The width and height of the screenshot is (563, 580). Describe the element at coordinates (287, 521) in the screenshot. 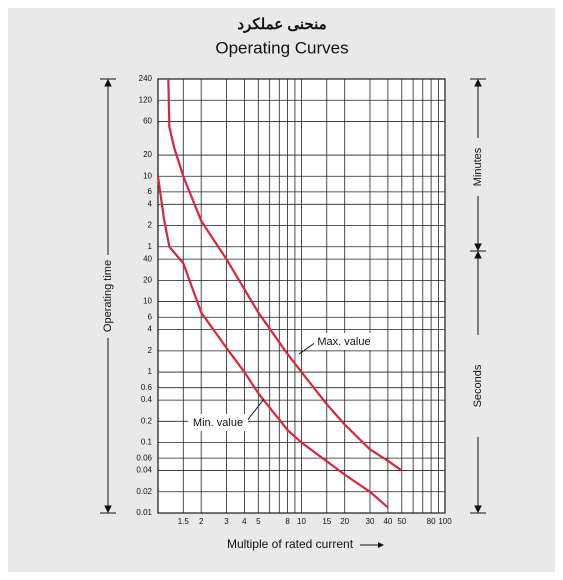

I see `x-tick-label: 8` at that location.